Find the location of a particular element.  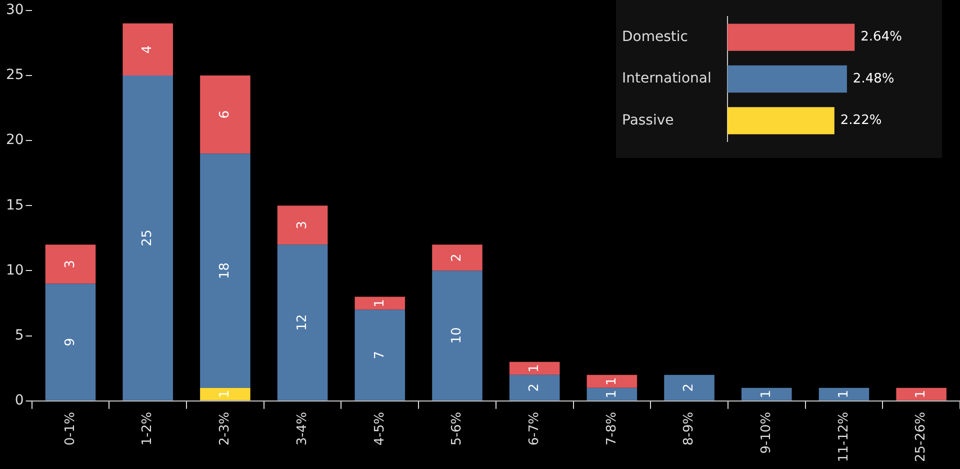

y-tick-label: 10 is located at coordinates (15, 270).